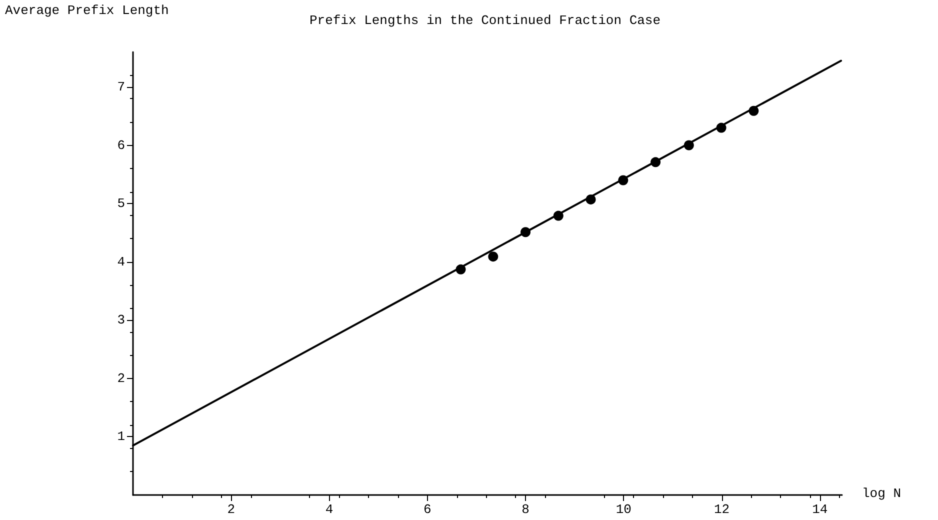  What do you see at coordinates (882, 493) in the screenshot?
I see `x-axis-title: log N` at bounding box center [882, 493].